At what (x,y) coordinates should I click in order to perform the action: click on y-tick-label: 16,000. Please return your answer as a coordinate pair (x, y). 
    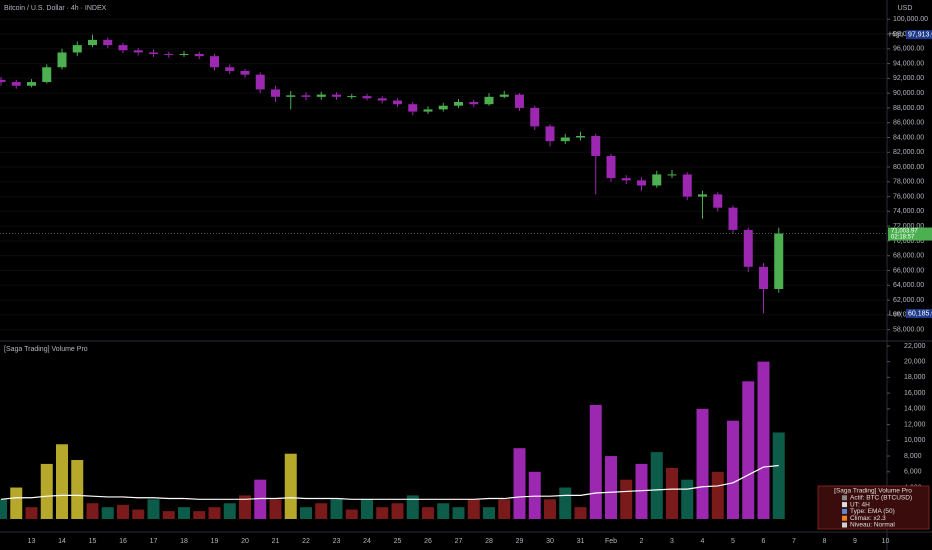
    Looking at the image, I should click on (915, 393).